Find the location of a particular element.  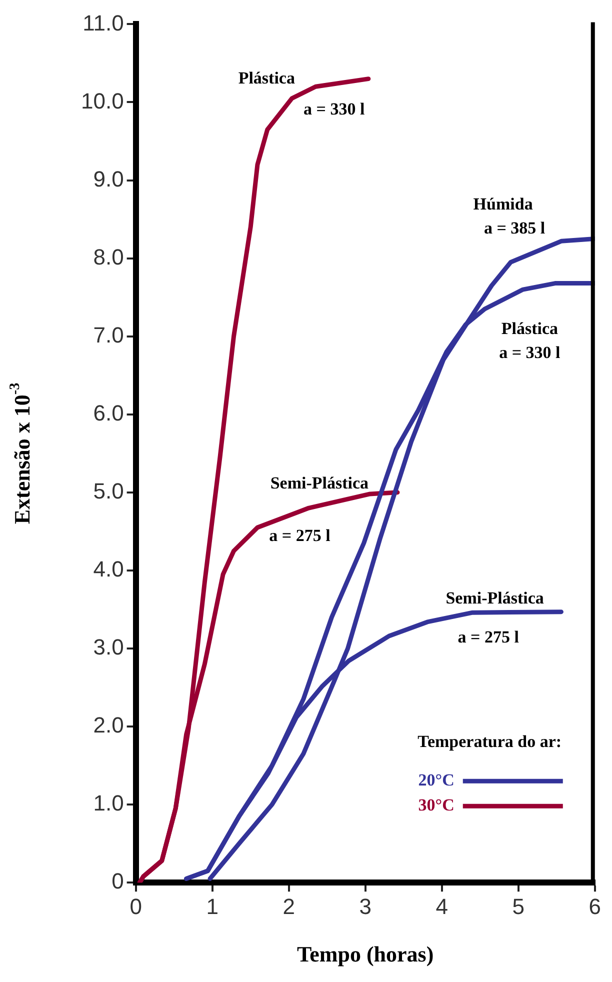

y-tick-label: 2.0 is located at coordinates (108, 725).